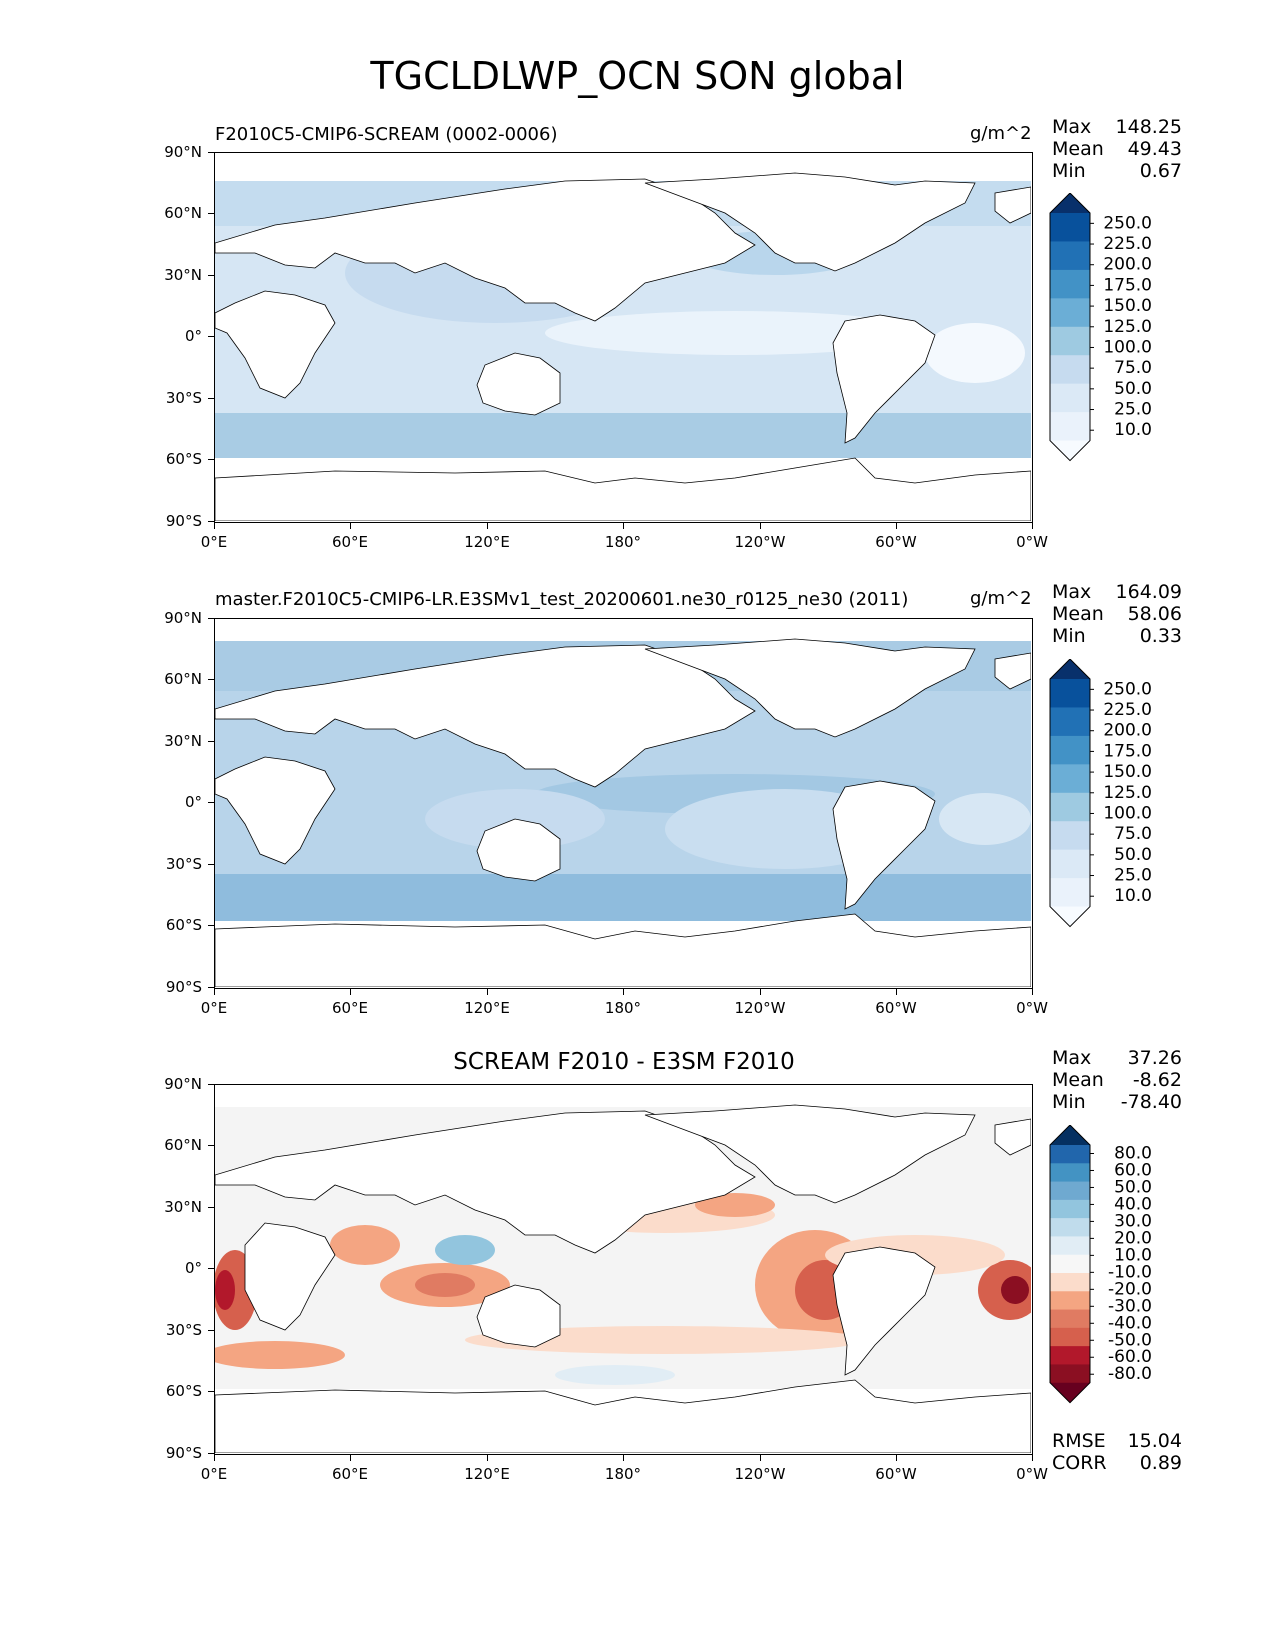 This screenshot has height=1650, width=1275. I want to click on colorbar-tick-label: 175.0, so click(1127, 751).